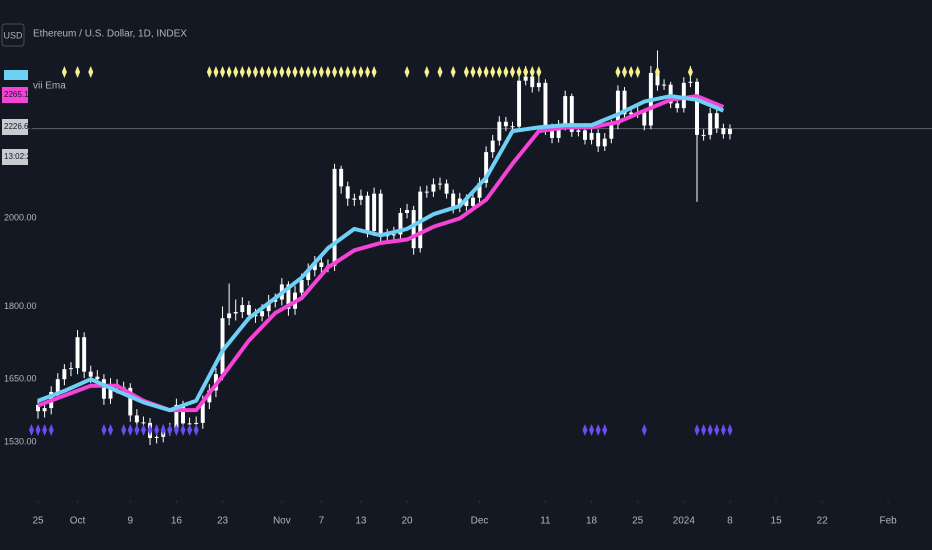  I want to click on x-tick-label: 8, so click(730, 521).